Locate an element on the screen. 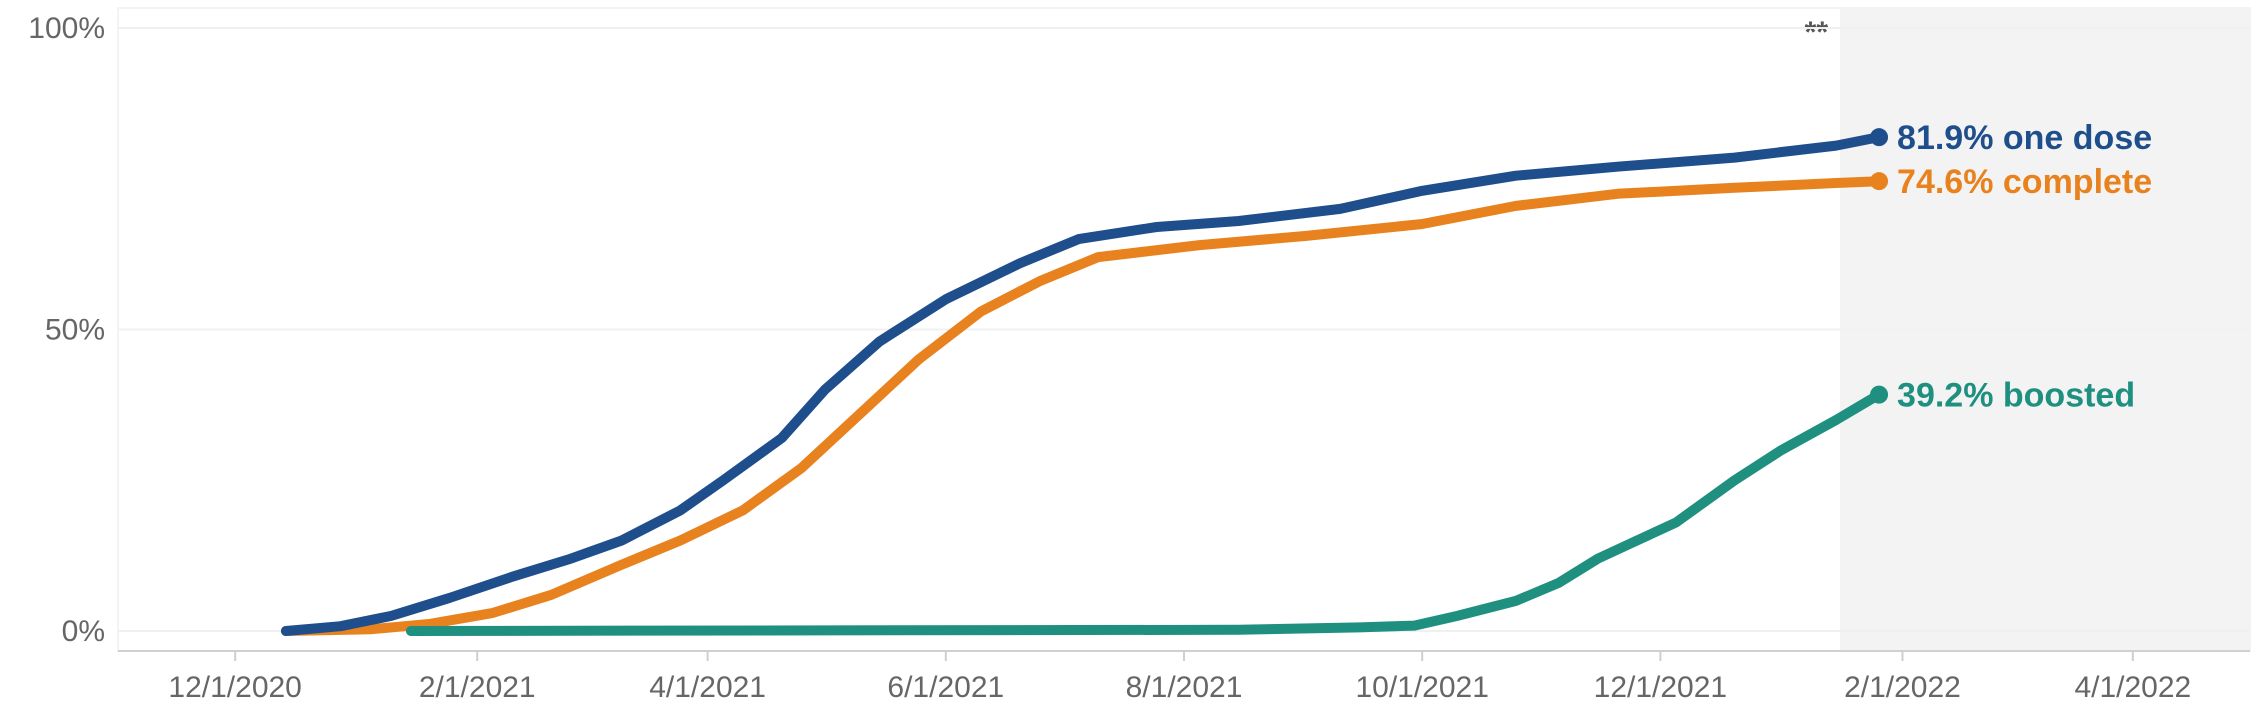 This screenshot has height=714, width=2268. x-tick-label: 4/1/2022 is located at coordinates (2132, 687).